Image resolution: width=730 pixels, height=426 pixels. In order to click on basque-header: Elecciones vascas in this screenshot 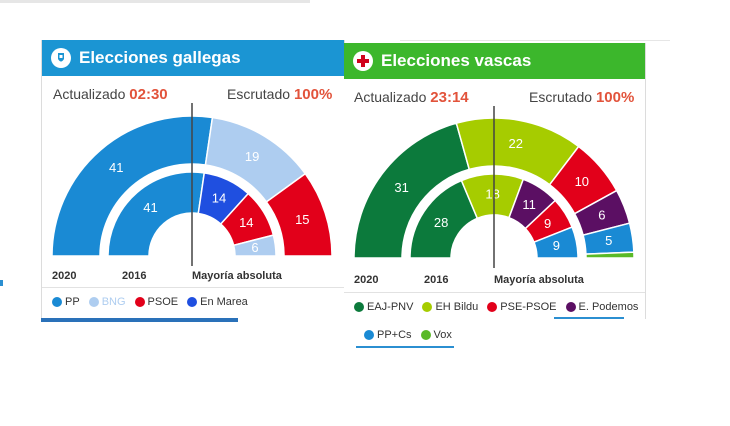, I will do `click(494, 61)`.